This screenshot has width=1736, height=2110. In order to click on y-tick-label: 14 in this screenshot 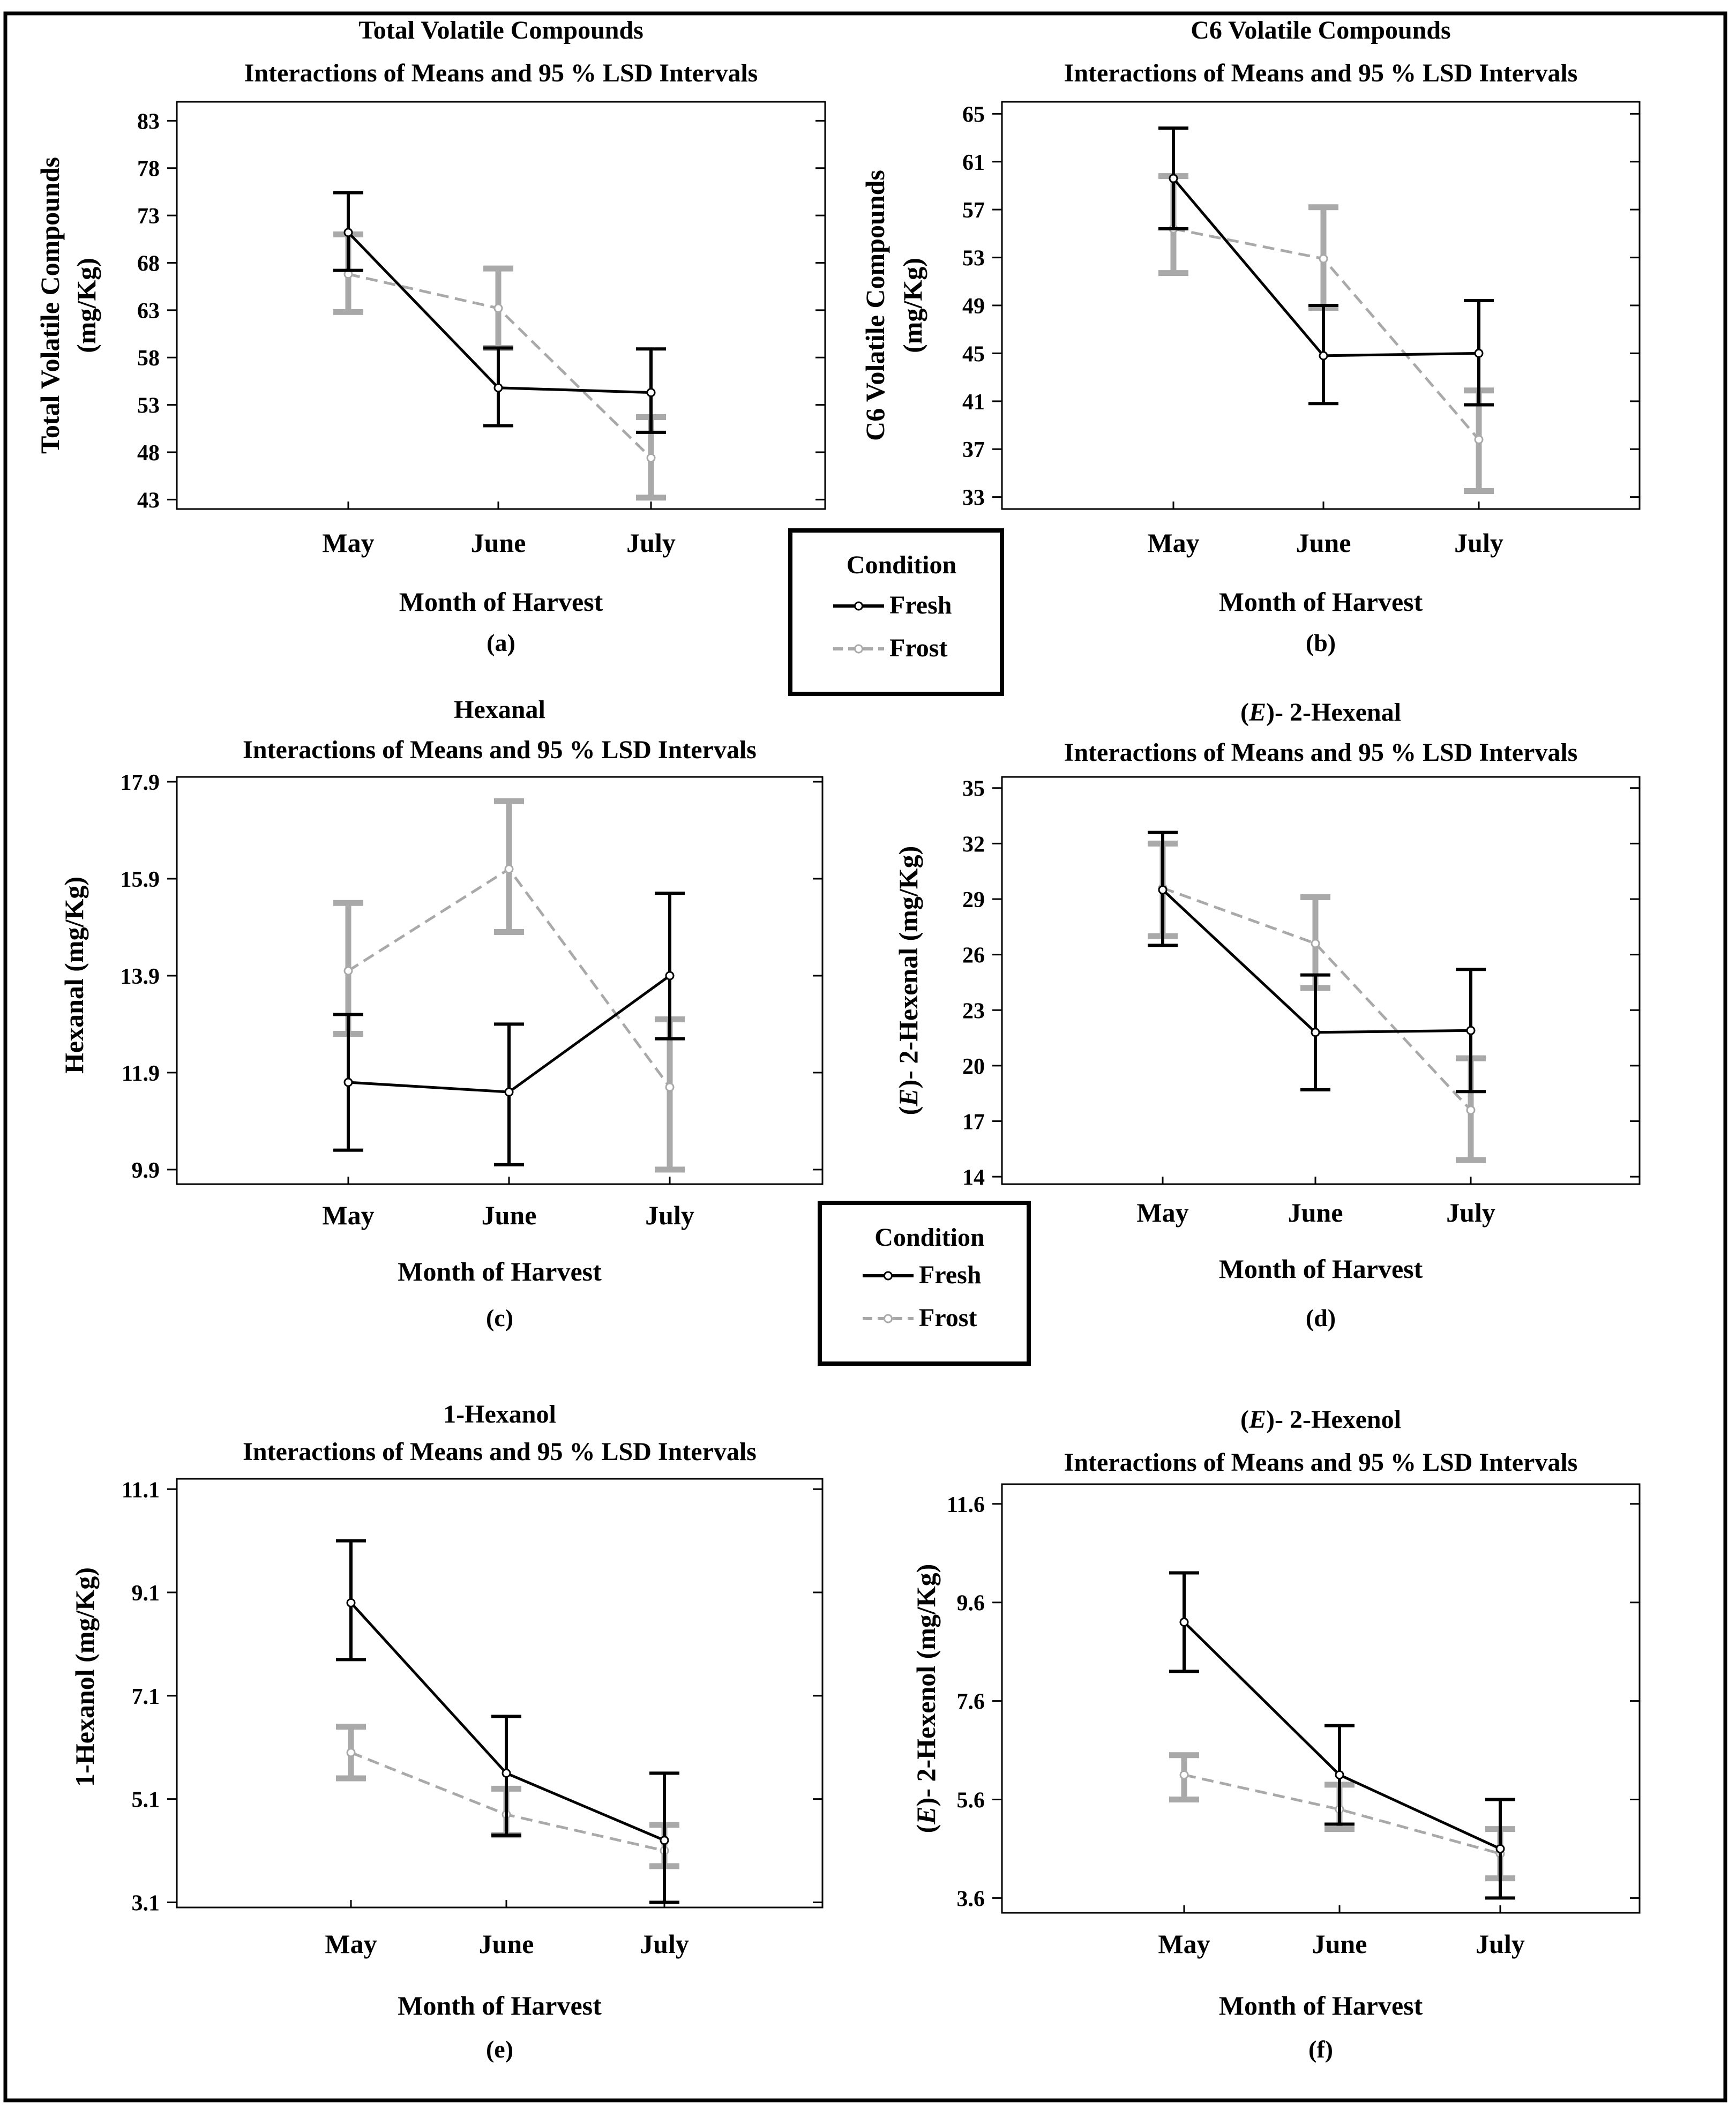, I will do `click(973, 1178)`.